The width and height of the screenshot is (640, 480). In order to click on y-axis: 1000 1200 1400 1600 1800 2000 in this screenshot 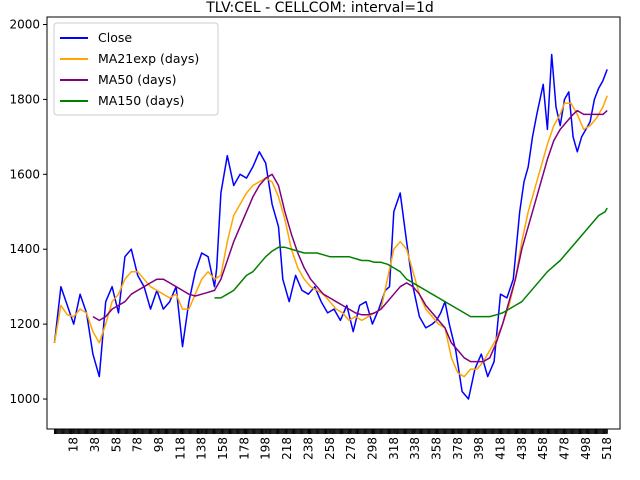, I will do `click(28, 211)`.